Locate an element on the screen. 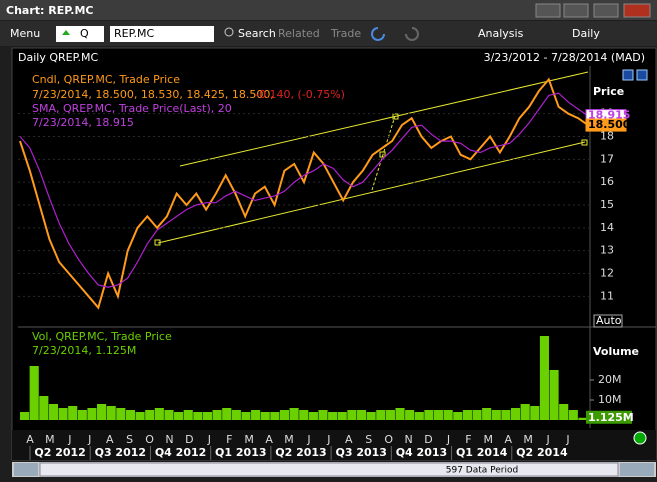  menu: Menu is located at coordinates (25, 33).